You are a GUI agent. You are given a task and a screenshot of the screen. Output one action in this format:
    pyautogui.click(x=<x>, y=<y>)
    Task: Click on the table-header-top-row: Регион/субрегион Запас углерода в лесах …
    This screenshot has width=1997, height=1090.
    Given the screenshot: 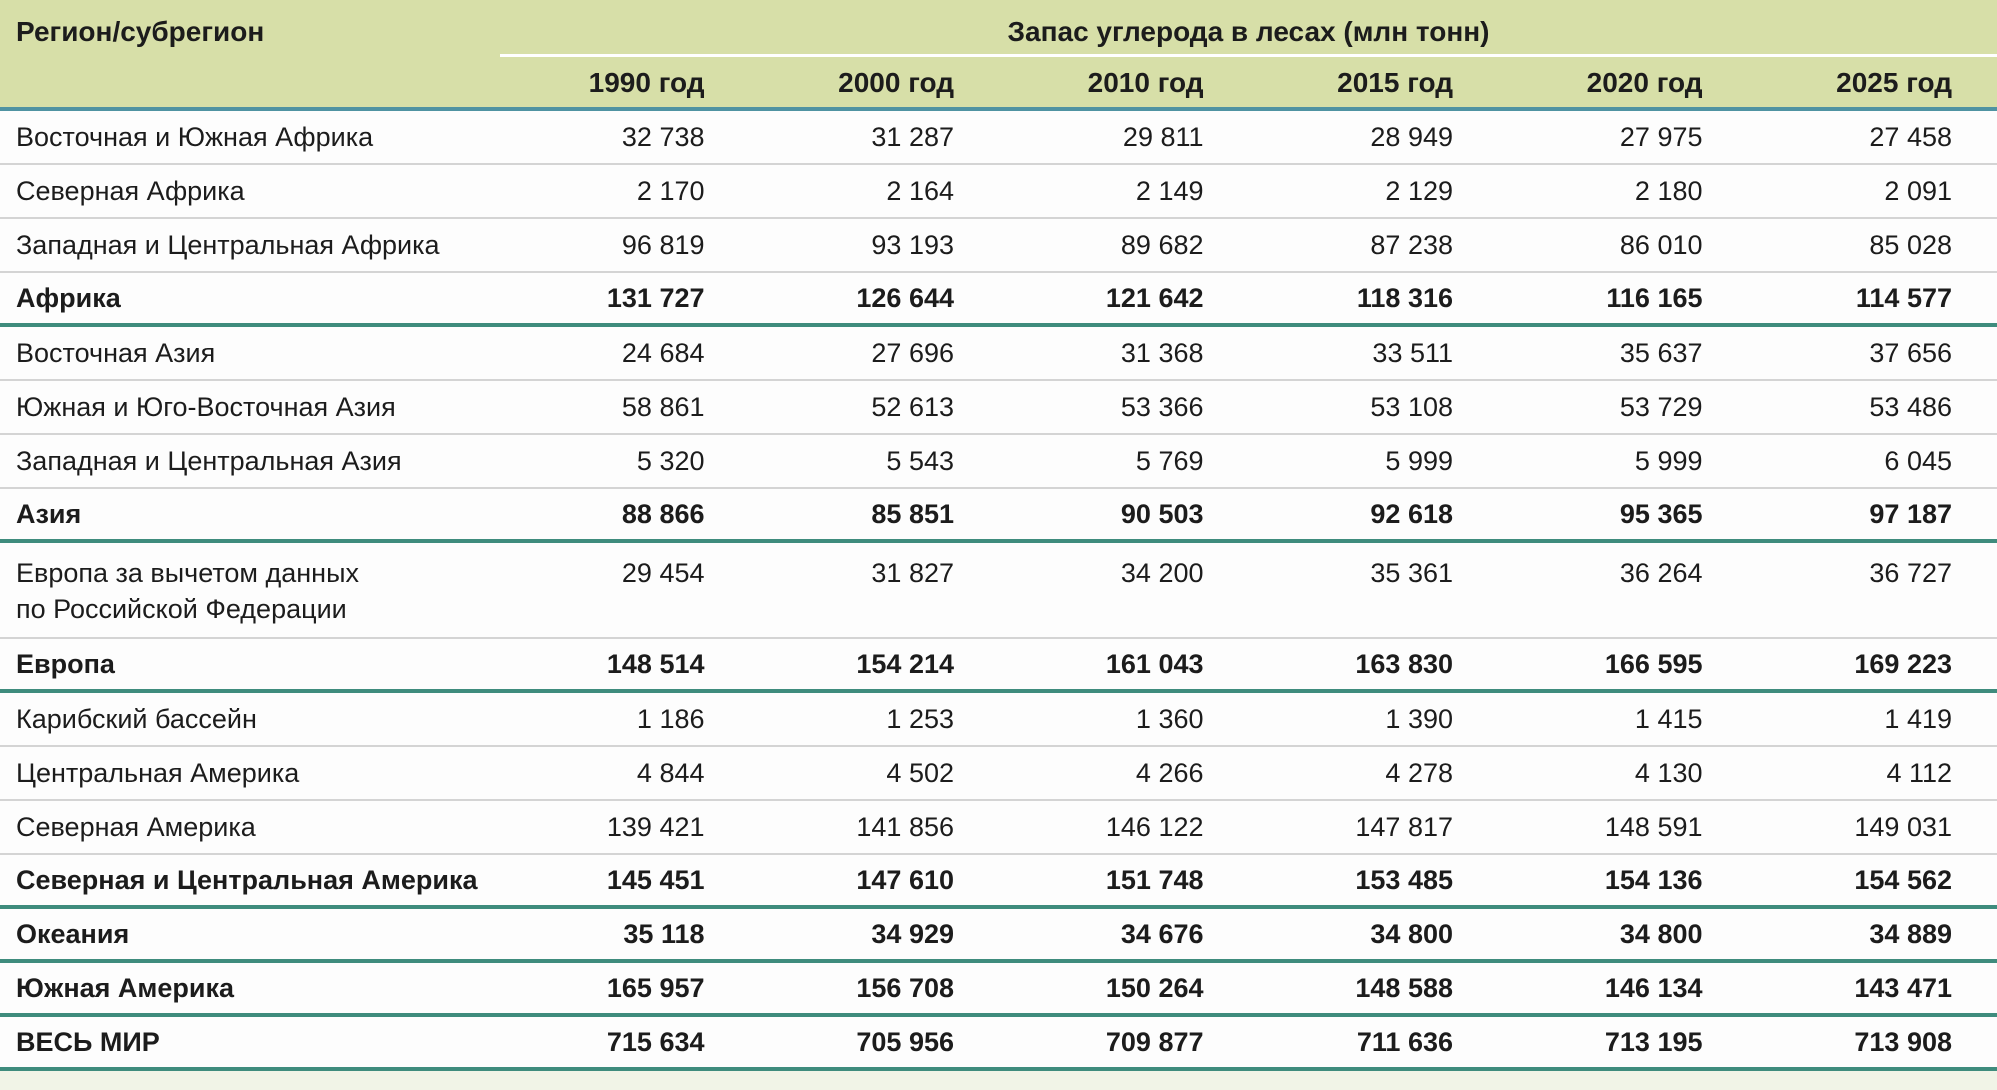 What is the action you would take?
    pyautogui.click(x=998, y=28)
    